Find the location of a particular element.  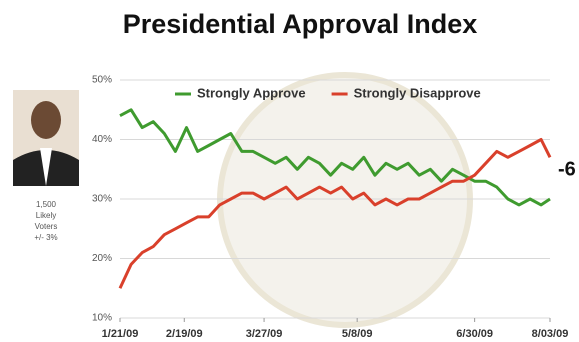

x-tick-label: 3/27/09 is located at coordinates (264, 334).